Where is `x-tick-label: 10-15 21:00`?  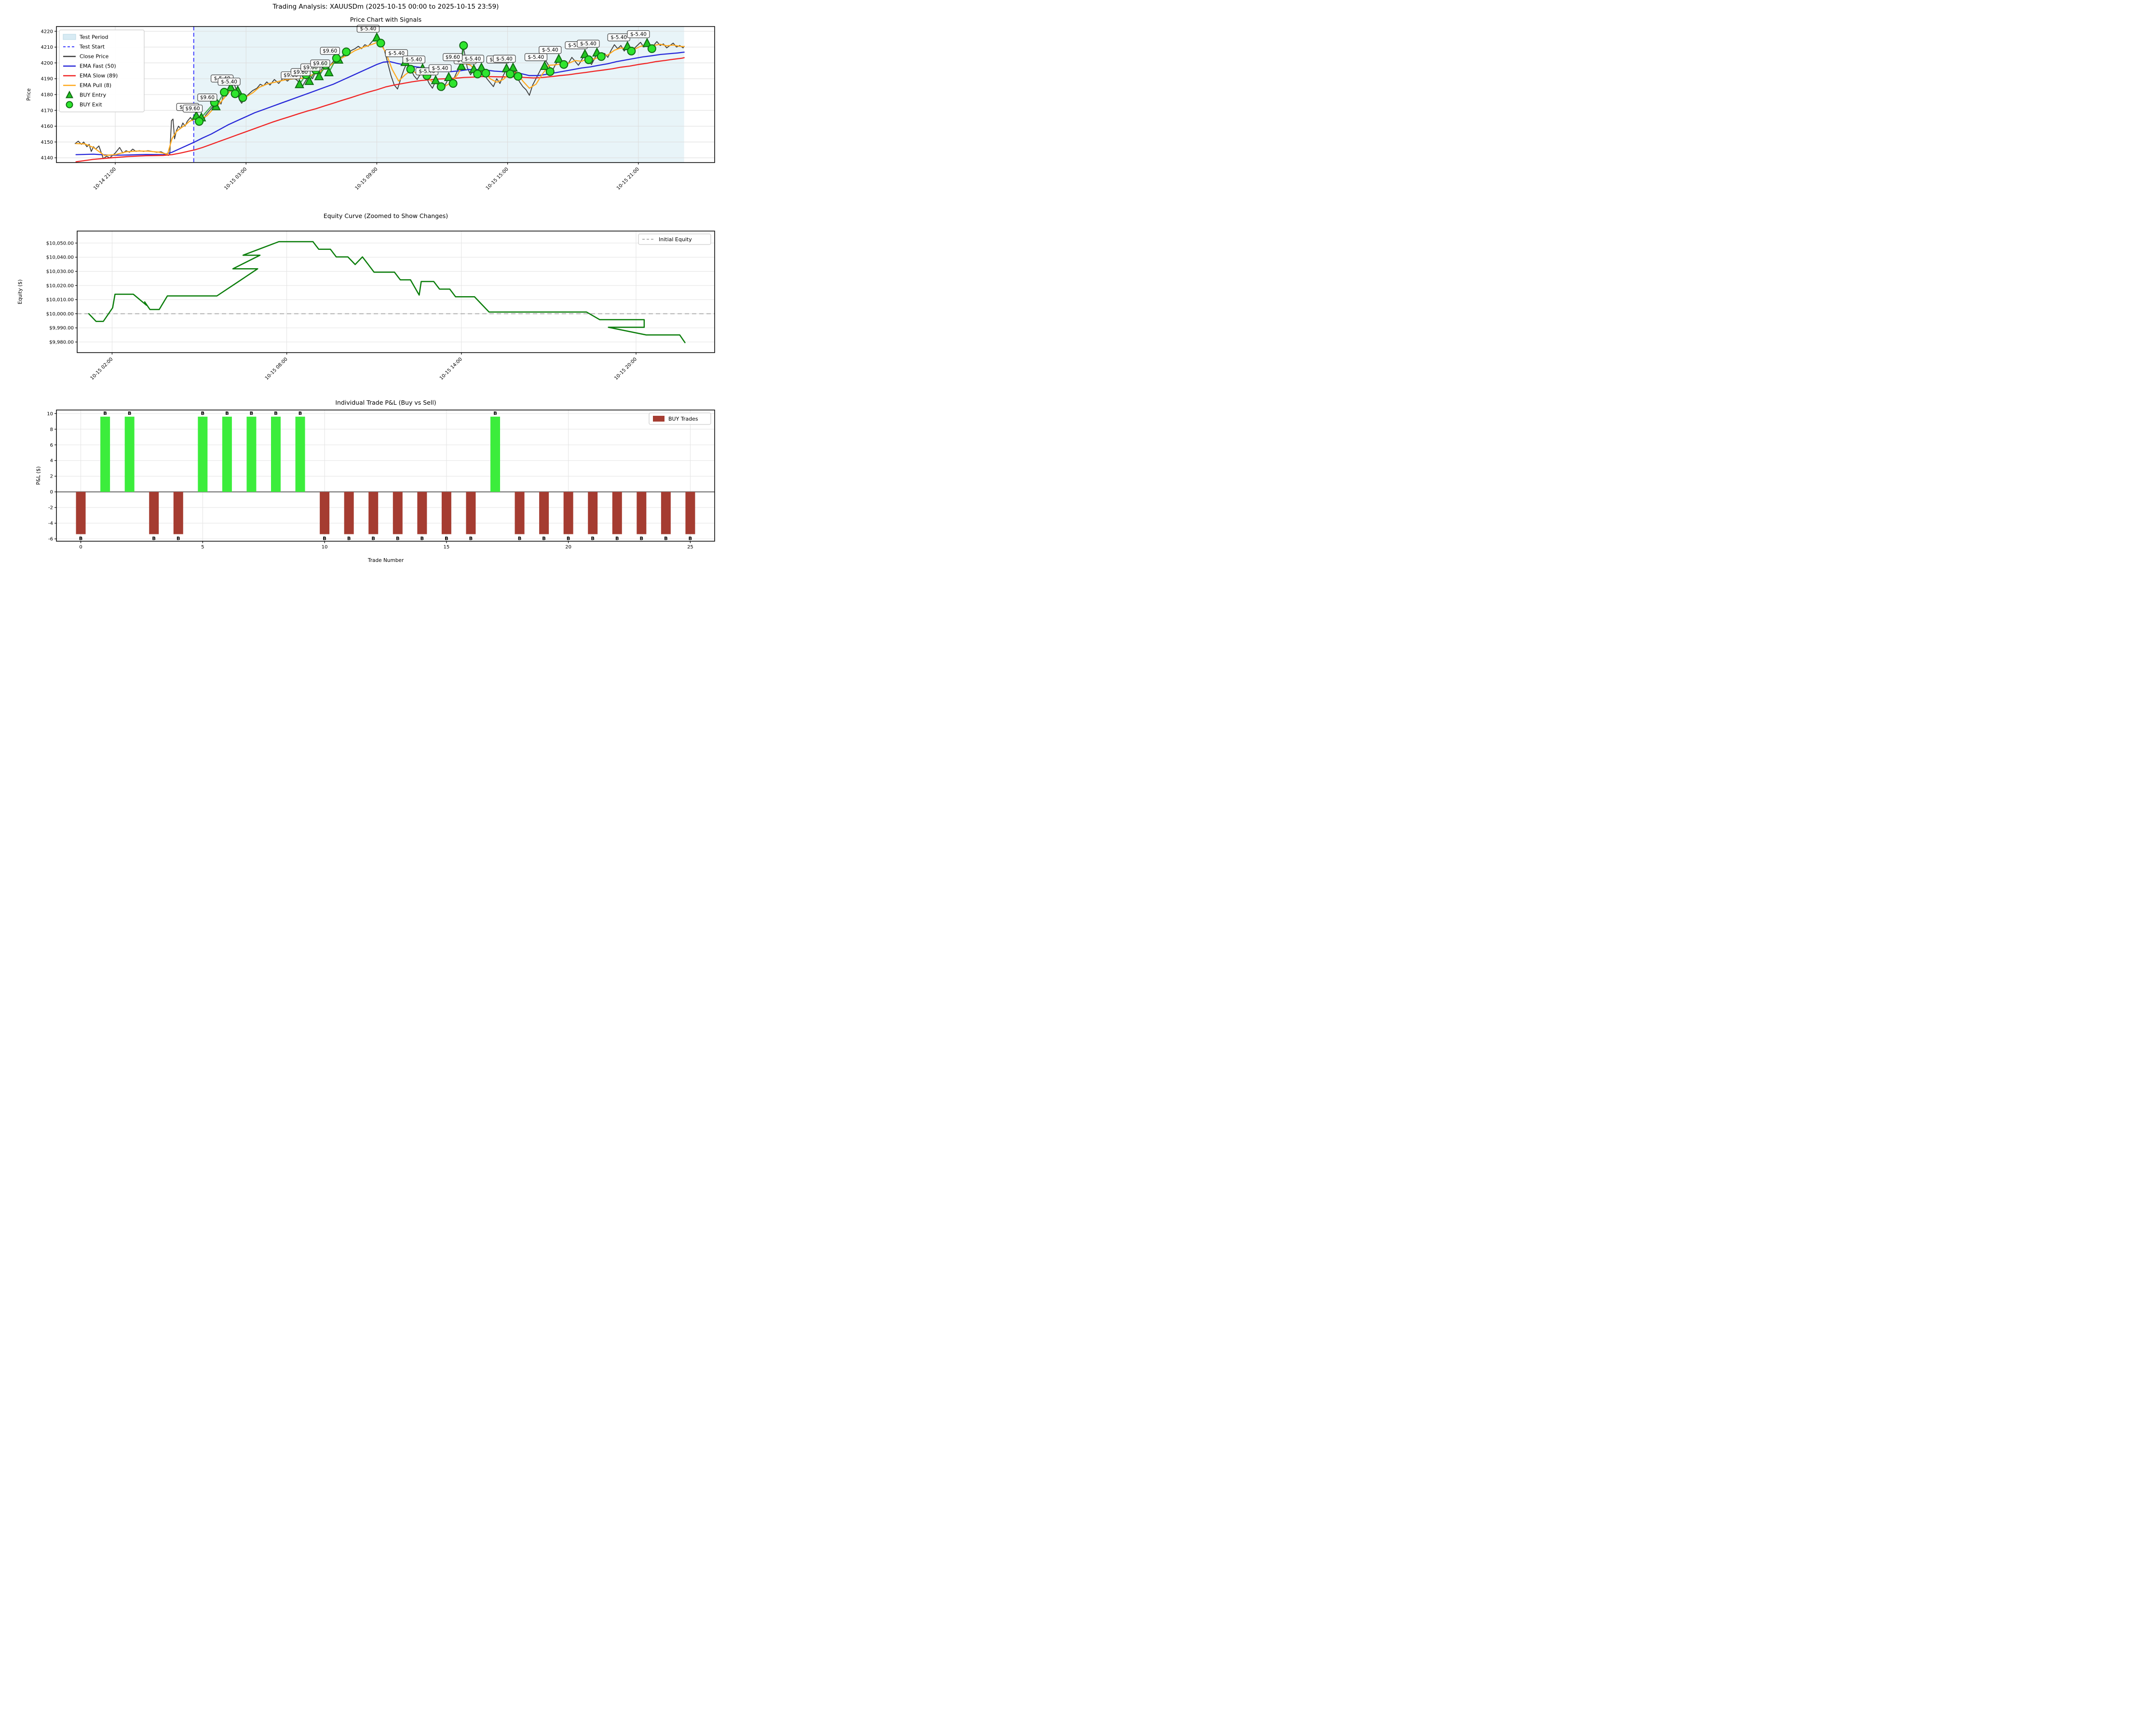
x-tick-label: 10-15 21:00 is located at coordinates (628, 178).